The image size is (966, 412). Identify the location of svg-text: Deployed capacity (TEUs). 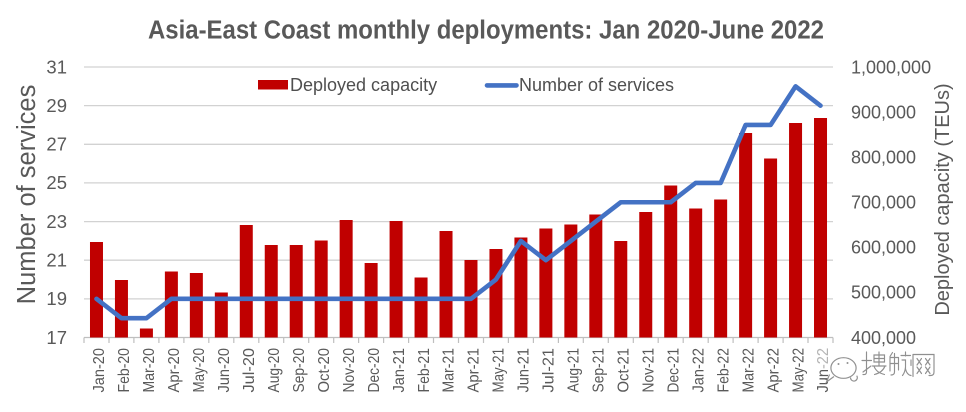
(943, 199).